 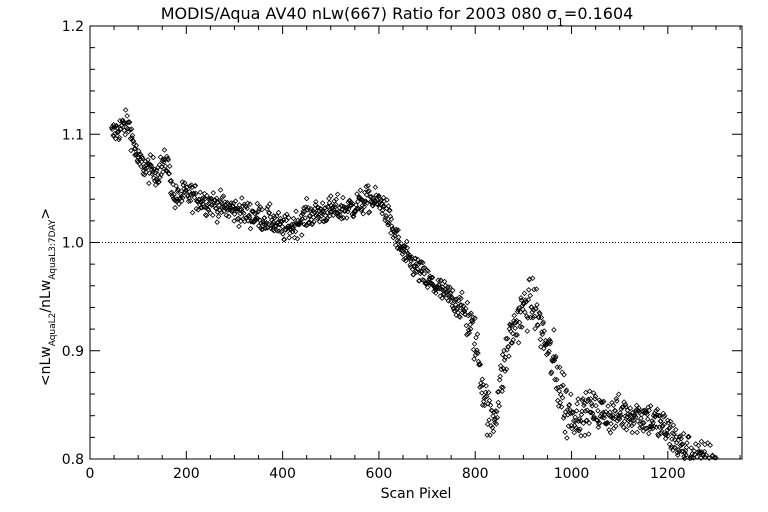 What do you see at coordinates (48, 297) in the screenshot?
I see `y-axis-label: <nLwAquaL2/nLwAquaL3:7DAY>` at bounding box center [48, 297].